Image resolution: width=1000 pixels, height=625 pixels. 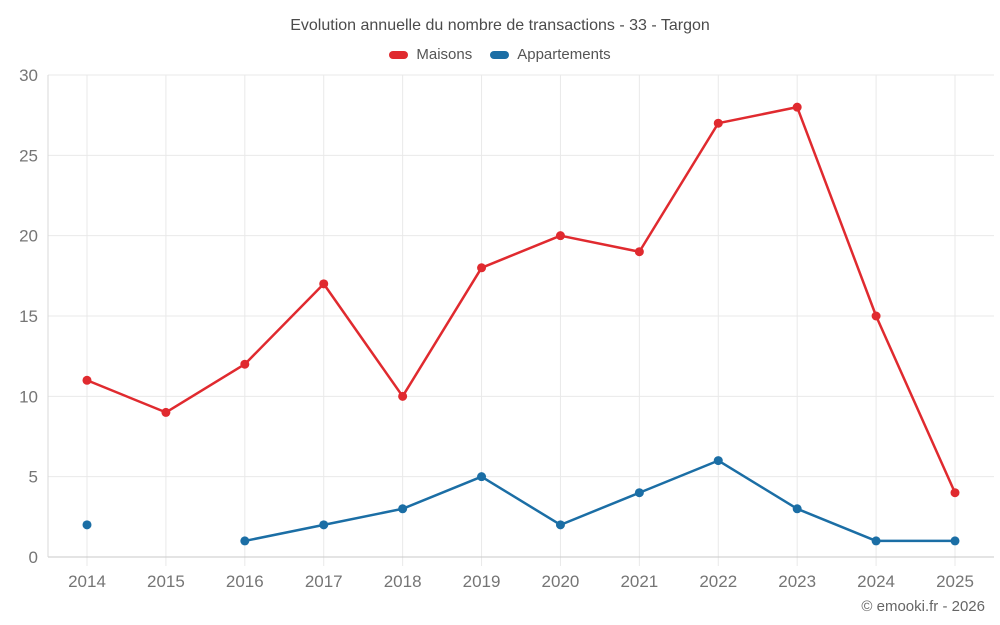 I want to click on data-point-maisons-2023, so click(x=797, y=107).